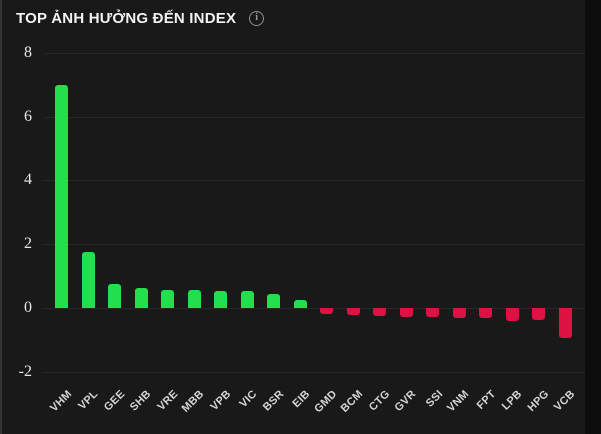 The image size is (601, 434). I want to click on gridline-y8, so click(314, 53).